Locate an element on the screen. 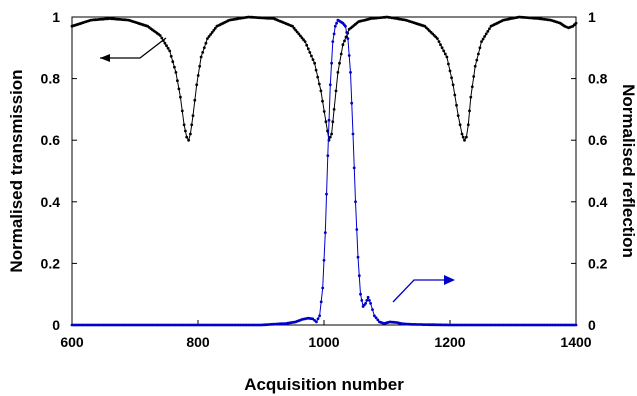 The height and width of the screenshot is (396, 637). x-tick-label: 1000 is located at coordinates (323, 342).